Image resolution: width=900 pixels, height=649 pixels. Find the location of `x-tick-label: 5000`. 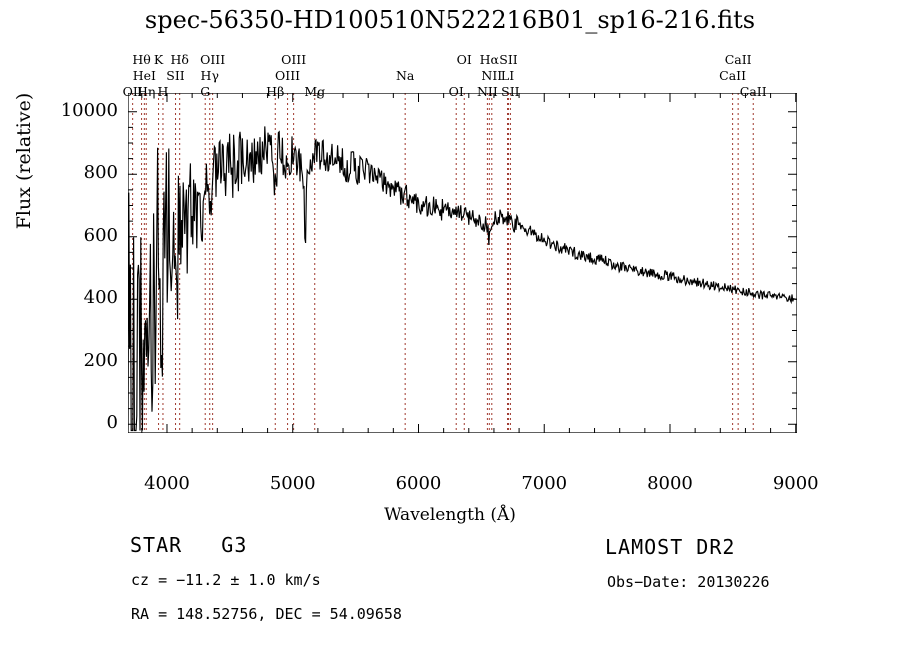

x-tick-label: 5000 is located at coordinates (292, 483).